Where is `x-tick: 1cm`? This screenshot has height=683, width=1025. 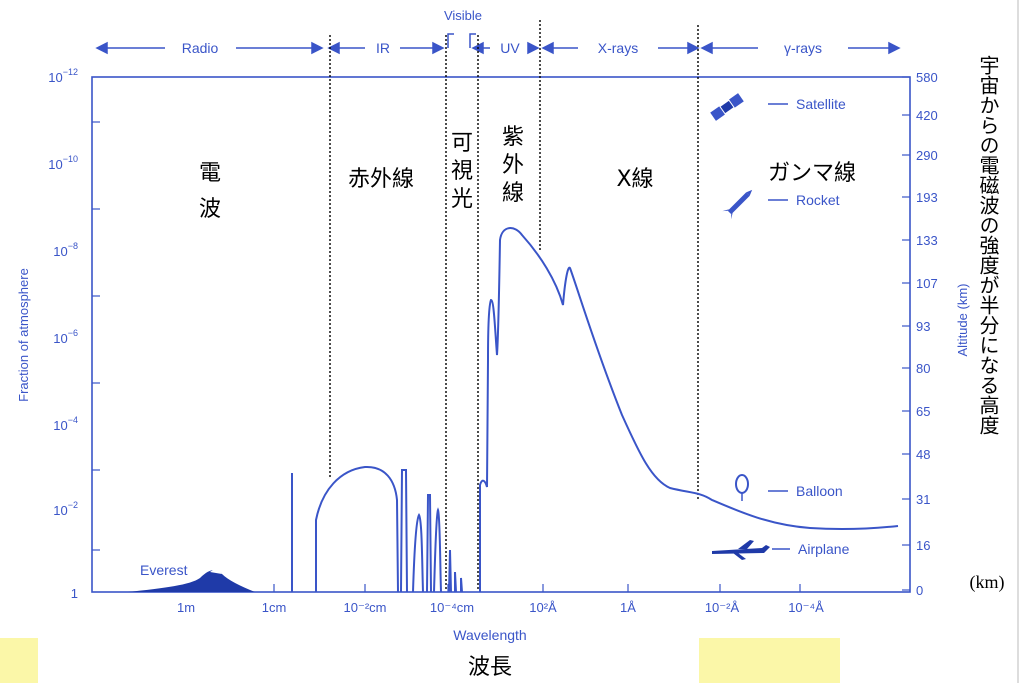
x-tick: 1cm is located at coordinates (274, 607).